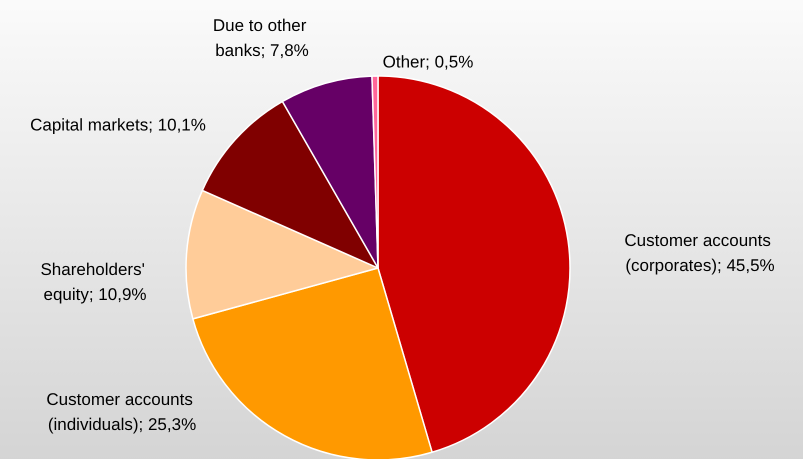  Describe the element at coordinates (262, 38) in the screenshot. I see `slice-label: Due to other banks; 7,8%` at that location.